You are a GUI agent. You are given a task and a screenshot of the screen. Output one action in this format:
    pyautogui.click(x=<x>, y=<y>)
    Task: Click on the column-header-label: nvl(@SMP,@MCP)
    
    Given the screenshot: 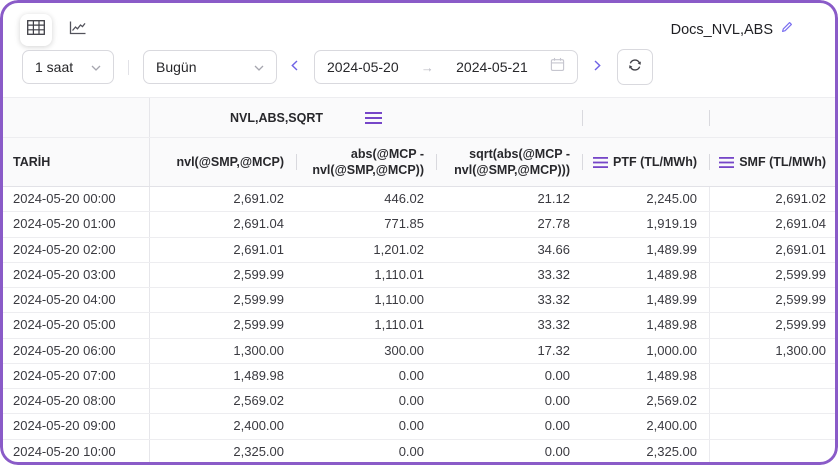 What is the action you would take?
    pyautogui.click(x=230, y=161)
    